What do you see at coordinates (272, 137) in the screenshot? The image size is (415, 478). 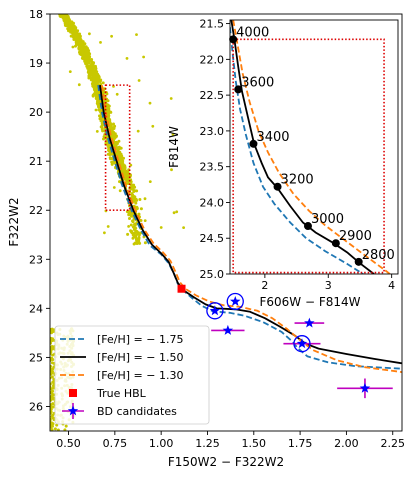 I see `temperature-label: 3400` at bounding box center [272, 137].